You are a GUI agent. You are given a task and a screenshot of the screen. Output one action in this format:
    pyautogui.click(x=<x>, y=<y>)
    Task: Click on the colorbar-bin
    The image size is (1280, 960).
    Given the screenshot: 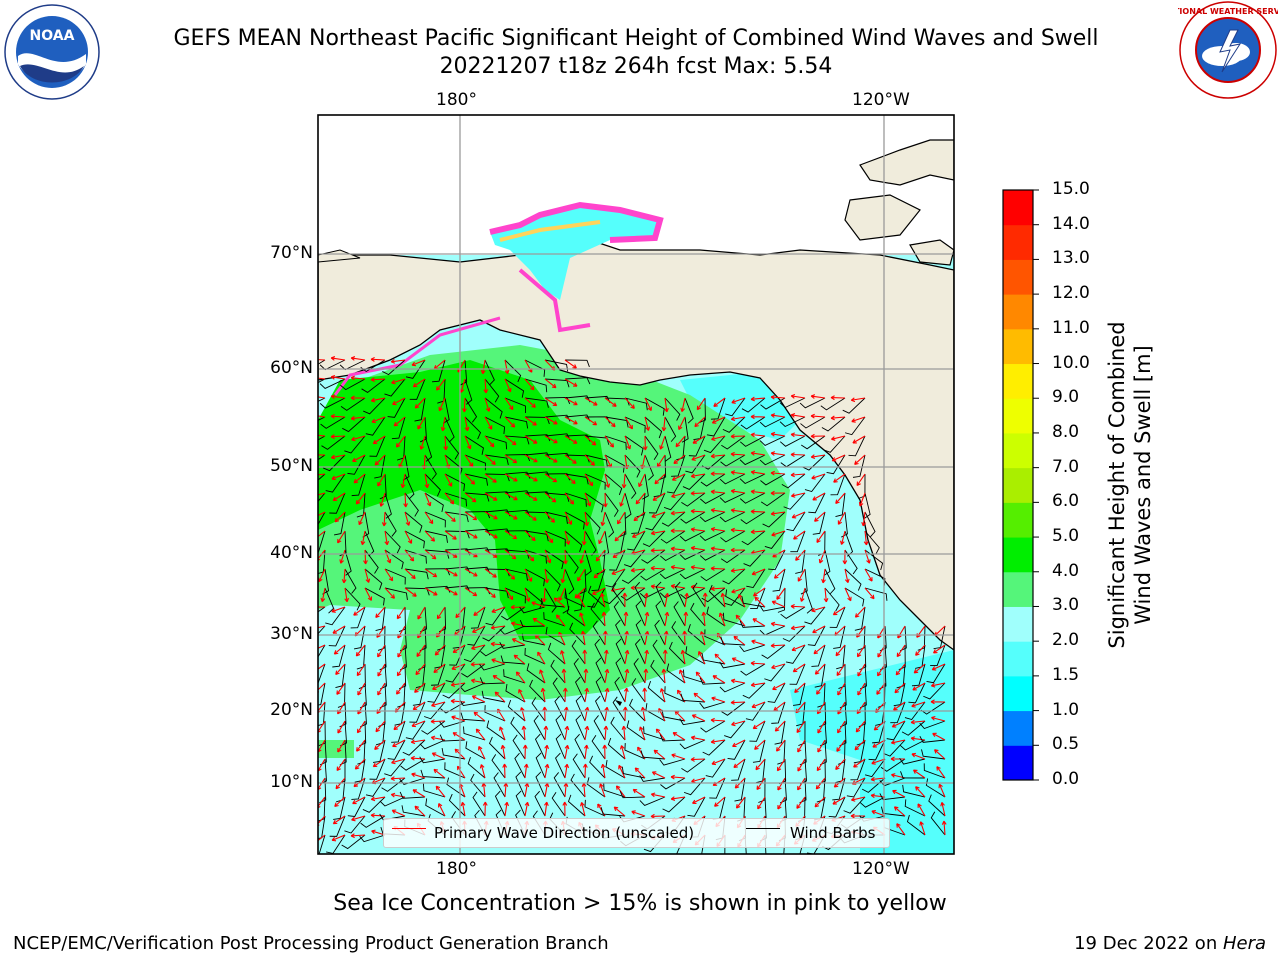 What is the action you would take?
    pyautogui.click(x=1018, y=381)
    